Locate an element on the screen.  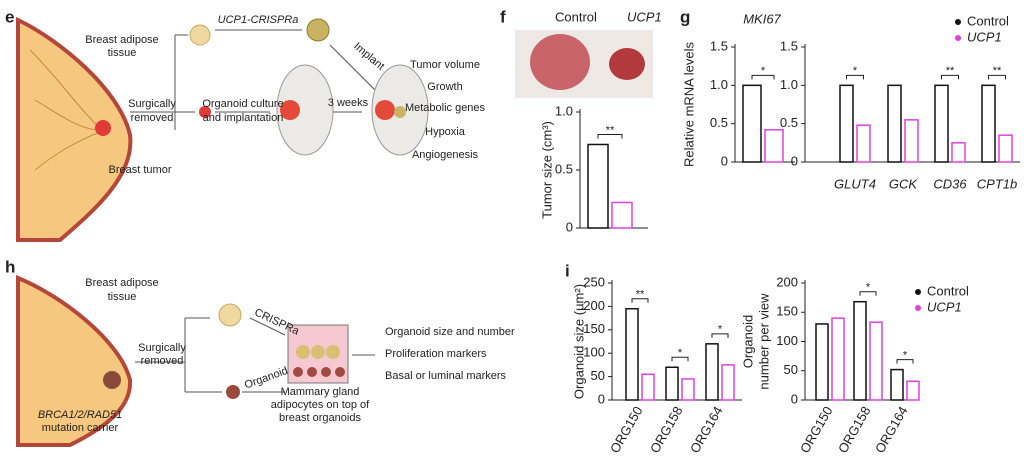
x-tick-label: ORG164 is located at coordinates (706, 430).